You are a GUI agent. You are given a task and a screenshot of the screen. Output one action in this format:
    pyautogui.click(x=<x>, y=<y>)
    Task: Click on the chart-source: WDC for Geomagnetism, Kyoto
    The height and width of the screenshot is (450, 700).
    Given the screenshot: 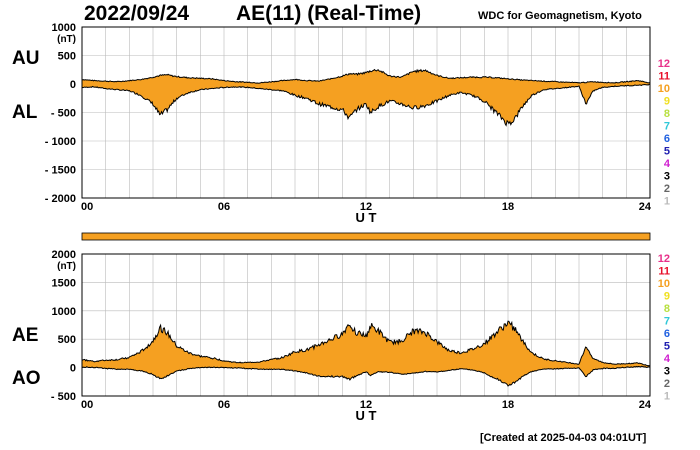 What is the action you would take?
    pyautogui.click(x=560, y=16)
    